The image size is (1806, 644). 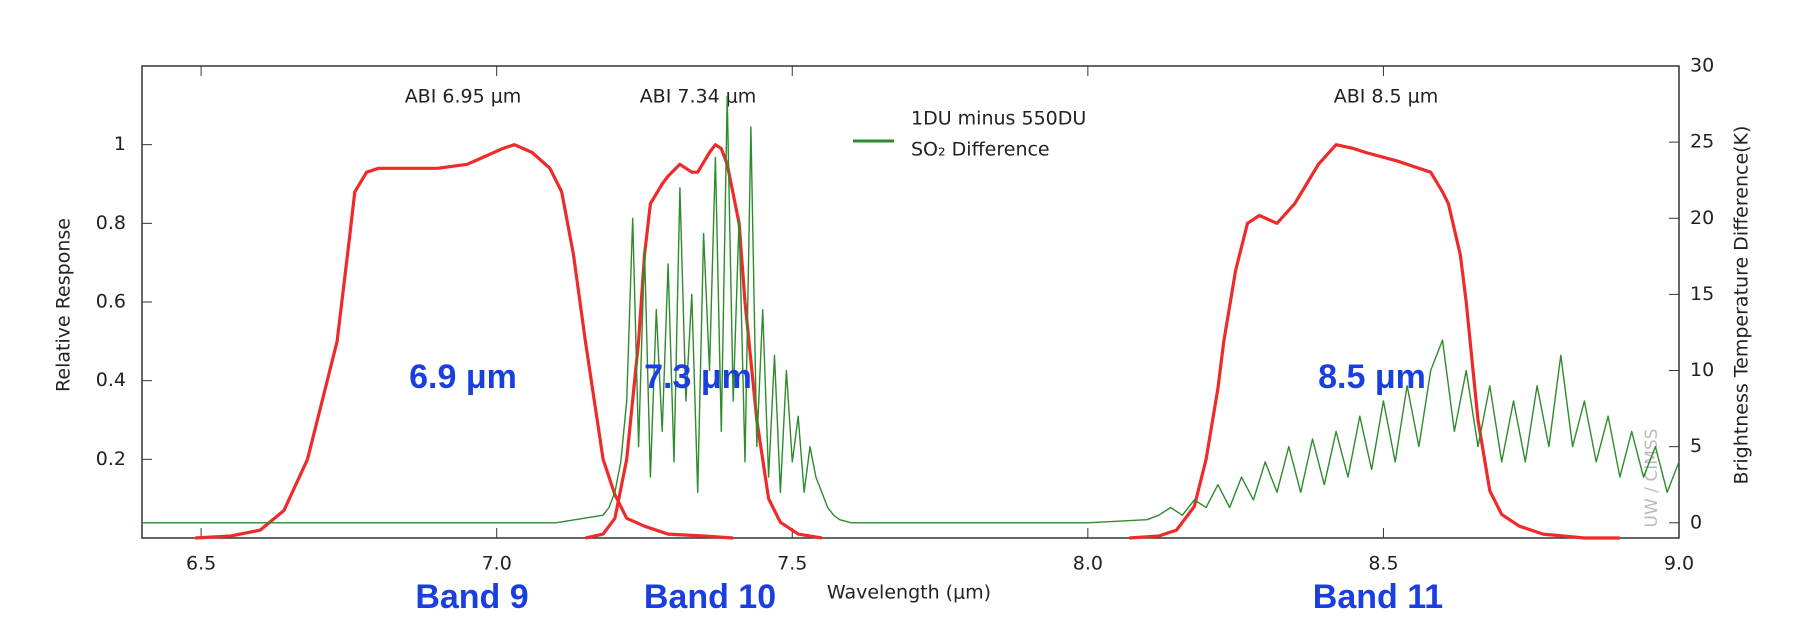 What do you see at coordinates (1742, 305) in the screenshot?
I see `y2-axis-label: Brightness Temperature Difference(K)` at bounding box center [1742, 305].